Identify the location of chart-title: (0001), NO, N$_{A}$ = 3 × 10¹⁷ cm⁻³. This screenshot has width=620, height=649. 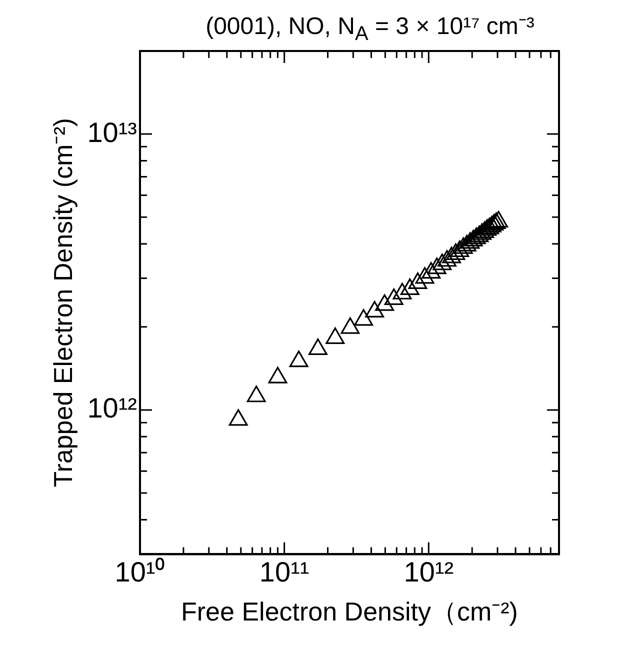
(370, 29).